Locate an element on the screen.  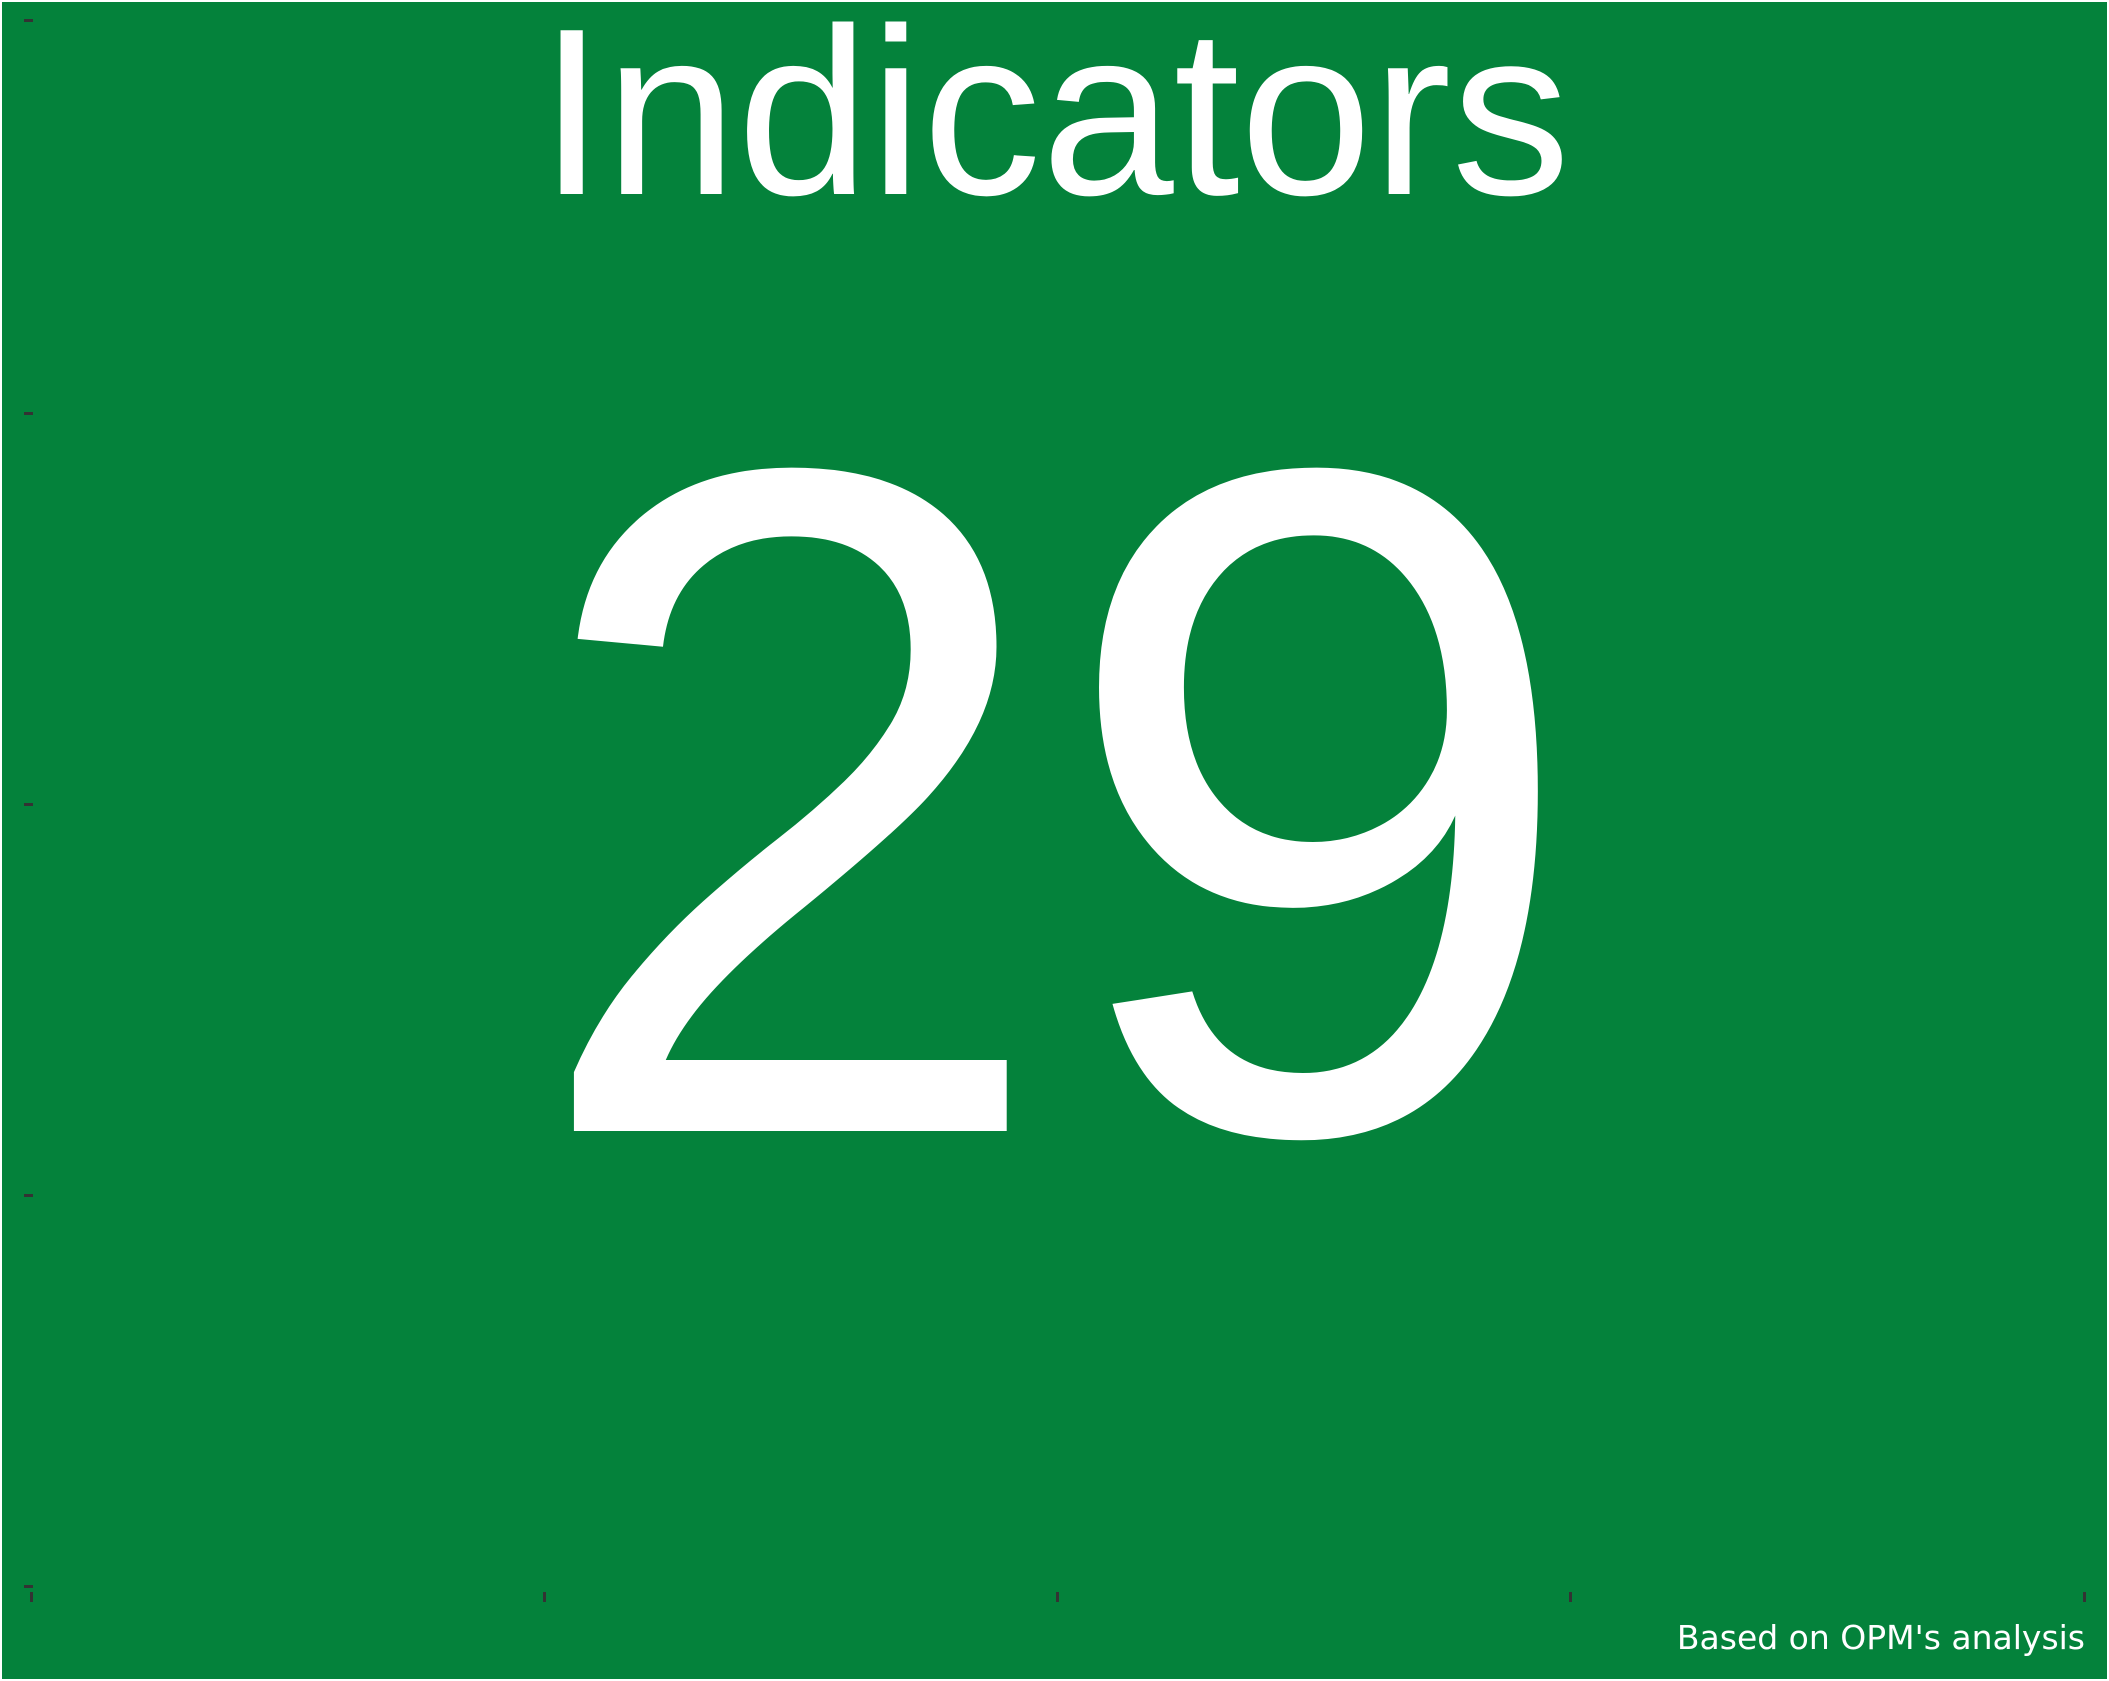
kpi-caption: Based on OPM's analysis is located at coordinates (1880, 1637).